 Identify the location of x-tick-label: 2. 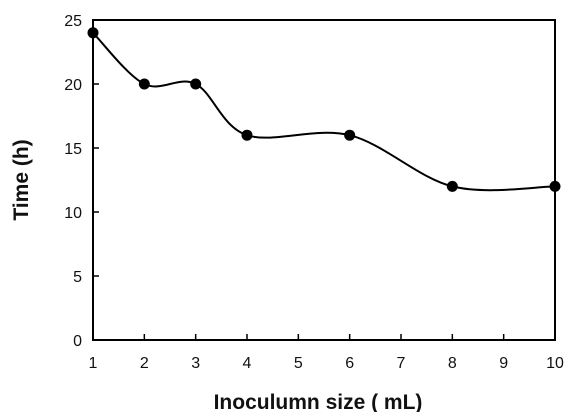
(144, 363).